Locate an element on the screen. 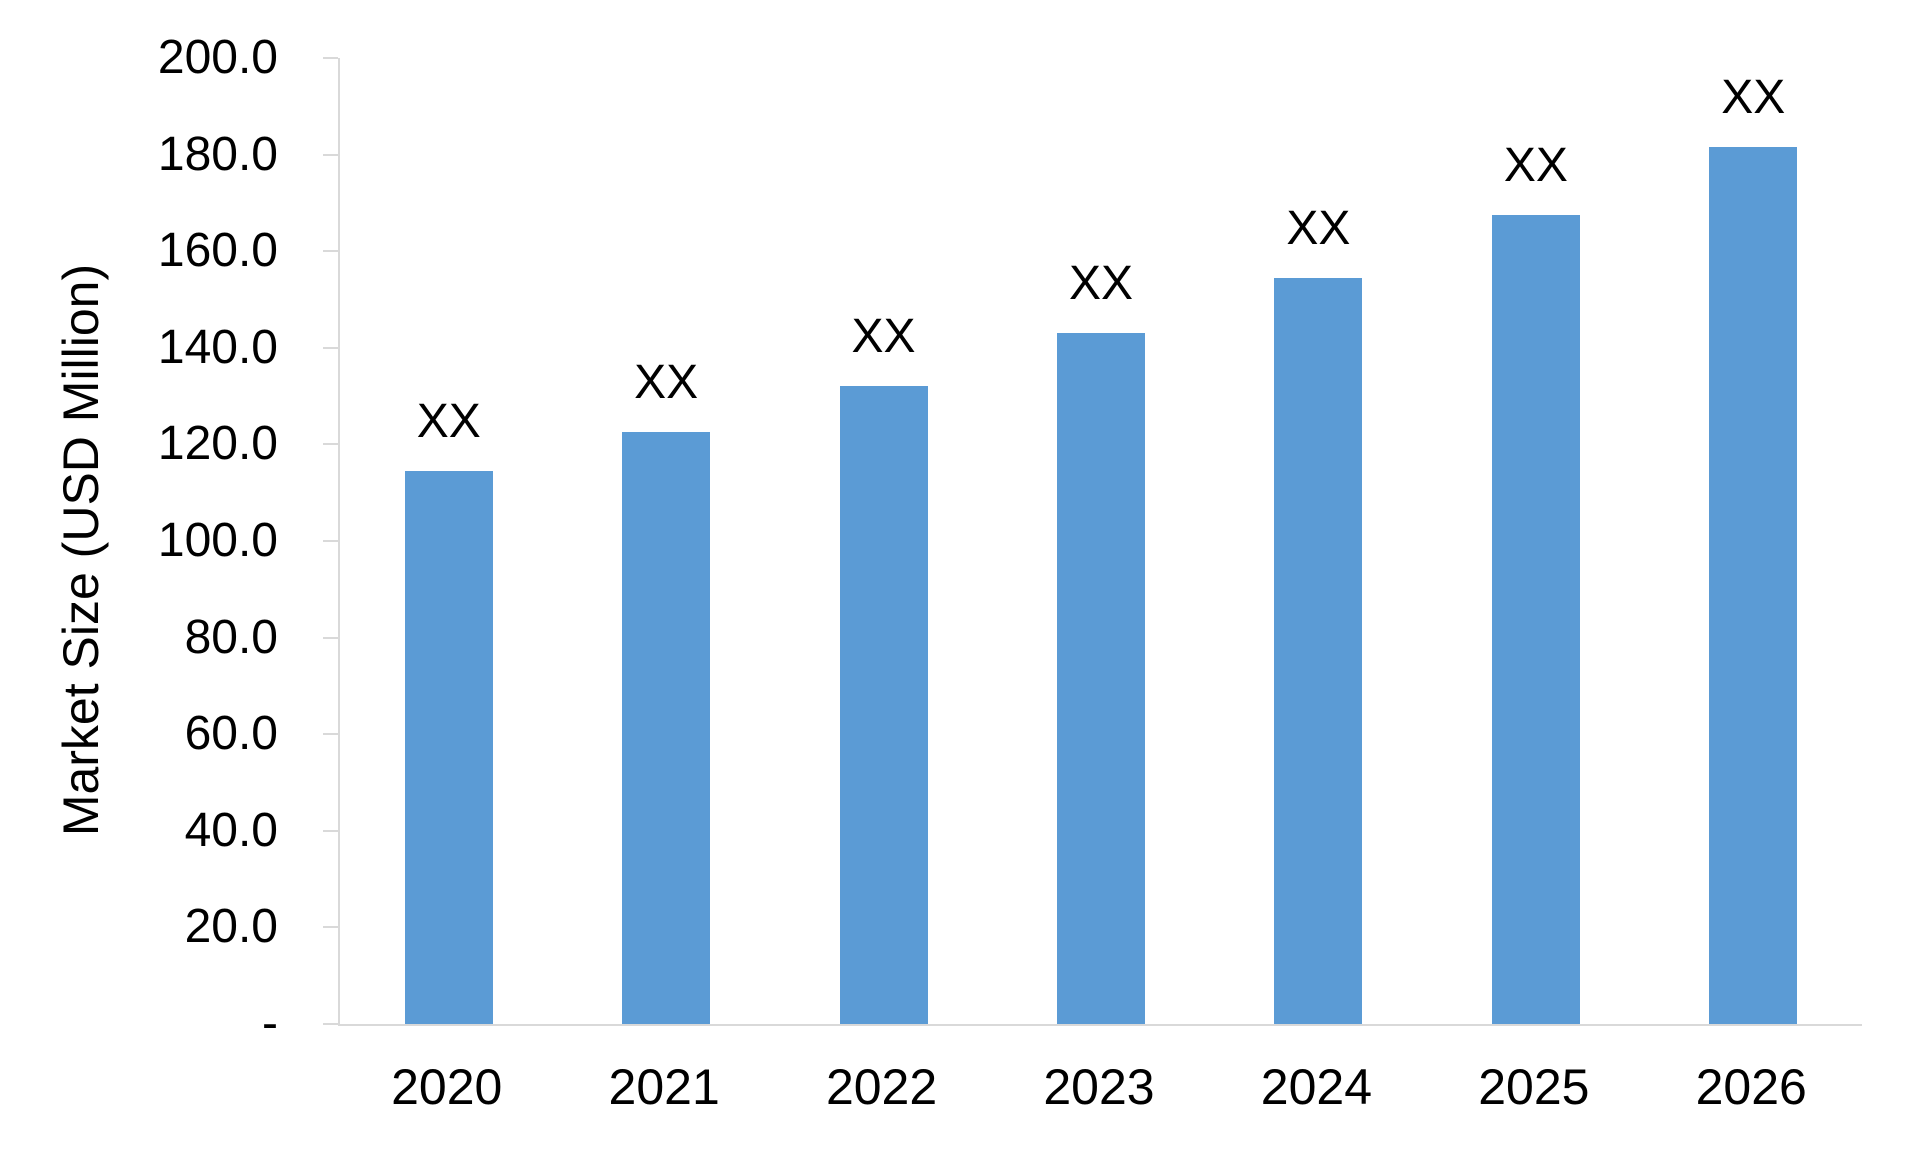 The width and height of the screenshot is (1920, 1159). x-tick-label-2024: 2024 is located at coordinates (1316, 1087).